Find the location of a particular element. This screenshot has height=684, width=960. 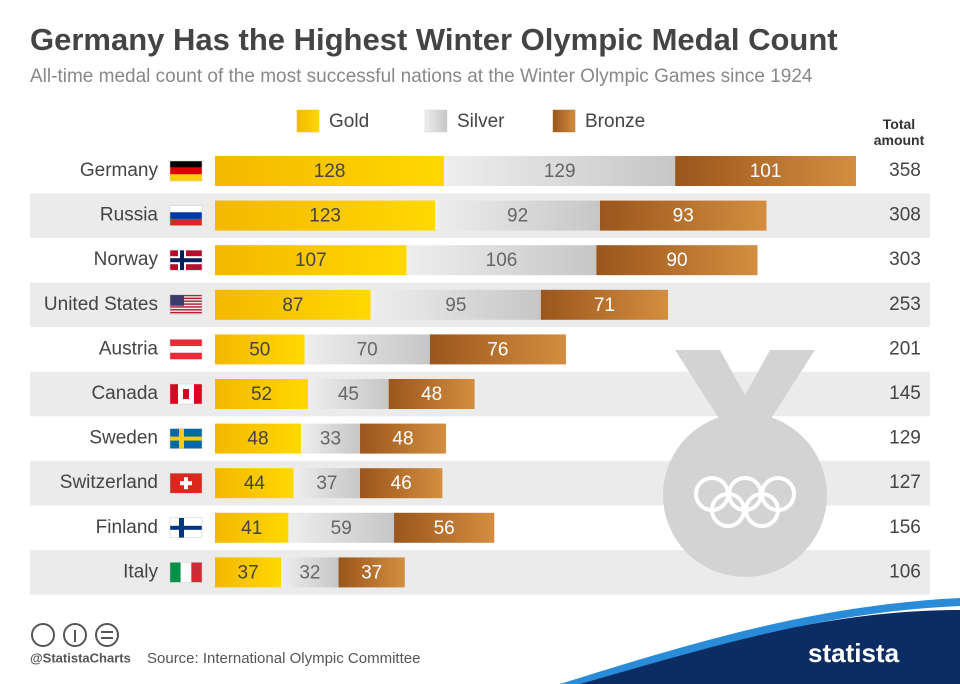

category-label: Canada is located at coordinates (124, 393).